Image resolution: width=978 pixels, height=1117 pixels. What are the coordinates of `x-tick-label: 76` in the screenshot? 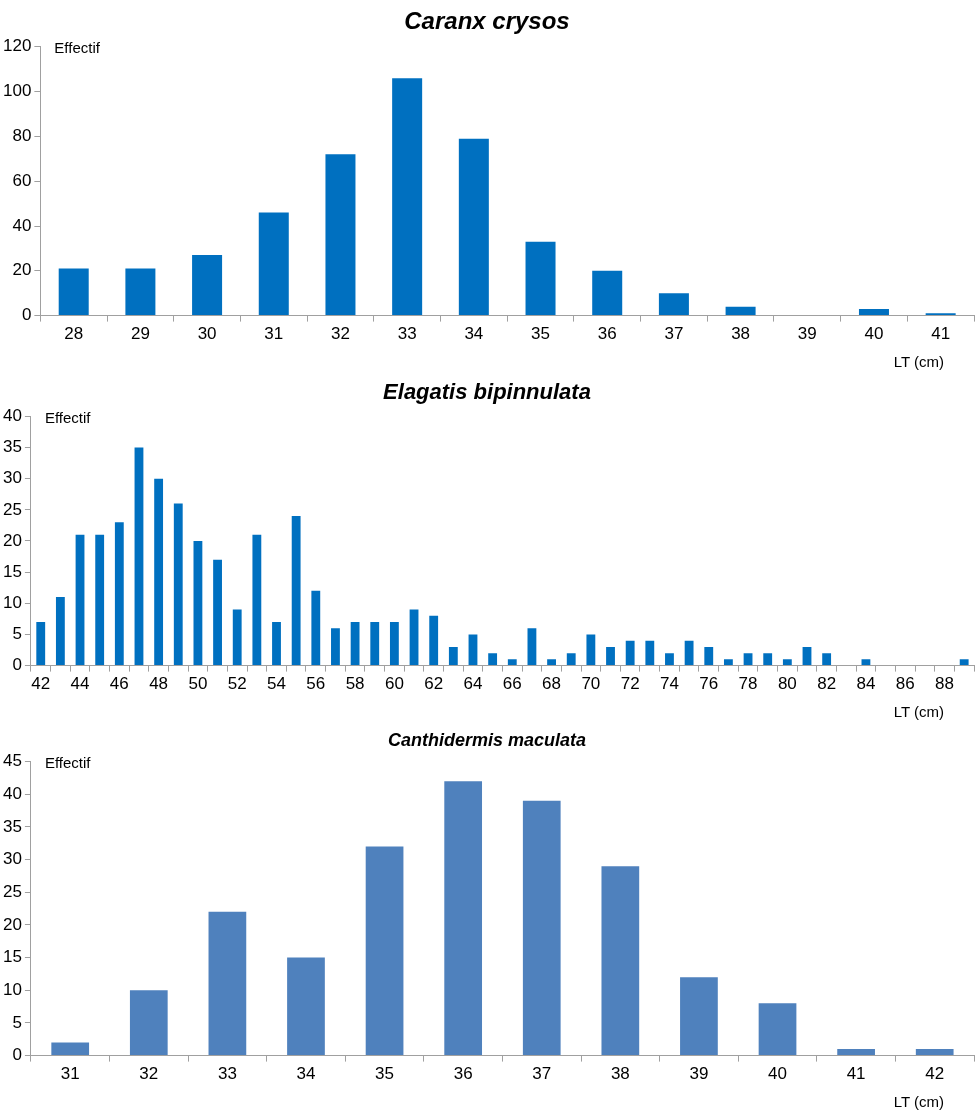 It's located at (709, 684).